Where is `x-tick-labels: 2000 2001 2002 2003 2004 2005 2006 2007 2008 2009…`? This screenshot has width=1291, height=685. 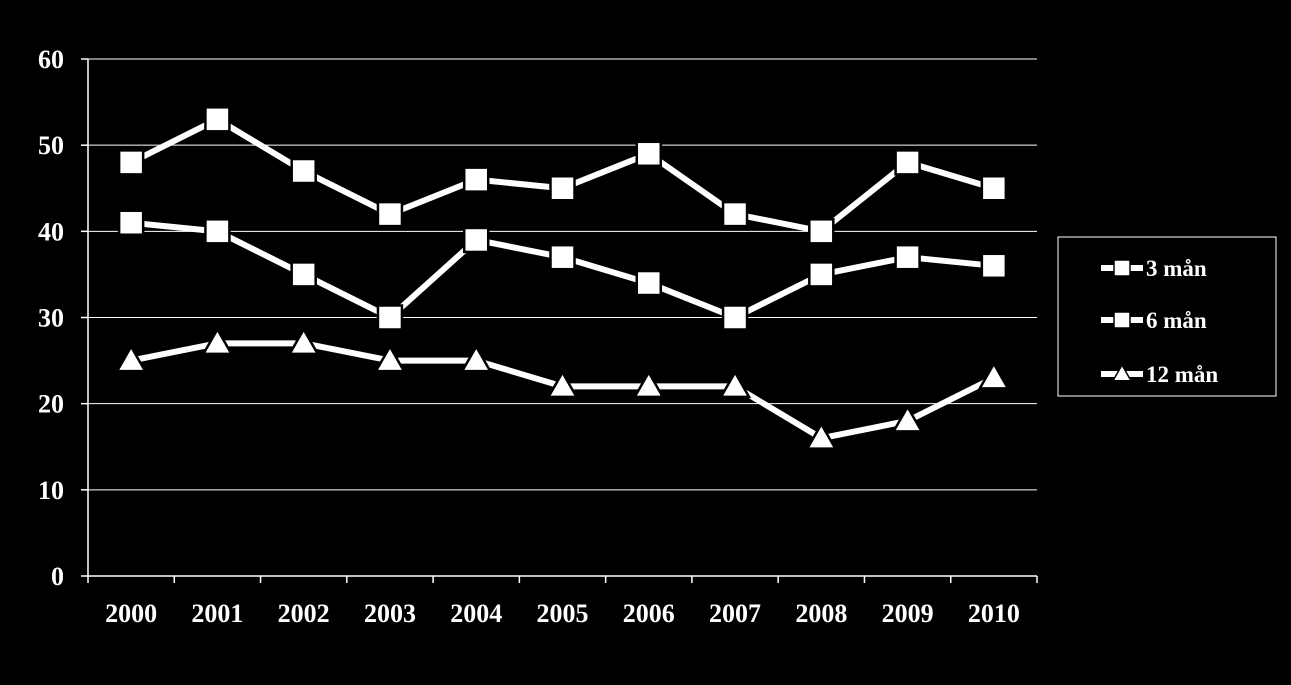 x-tick-labels: 2000 2001 2002 2003 2004 2005 2006 2007 2008 2009… is located at coordinates (562, 613).